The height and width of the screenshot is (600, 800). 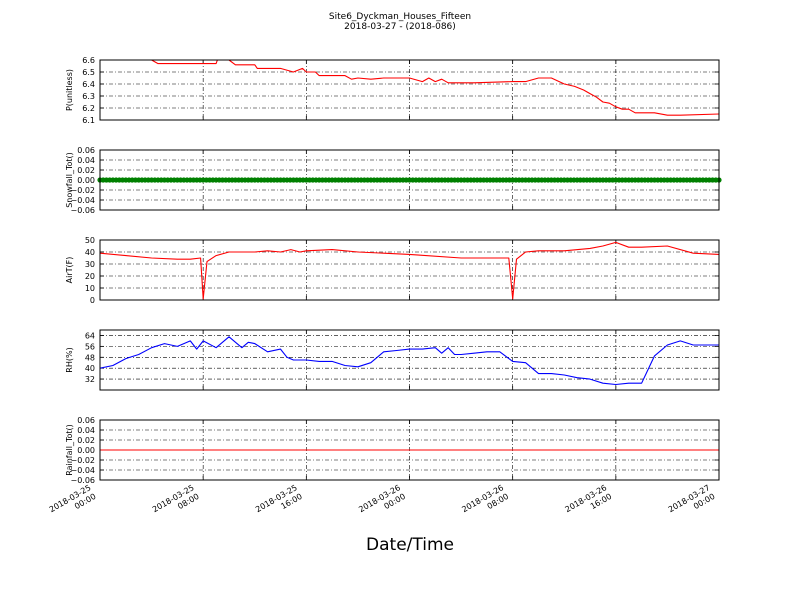 What do you see at coordinates (88, 120) in the screenshot?
I see `y-tick-label: 6.1` at bounding box center [88, 120].